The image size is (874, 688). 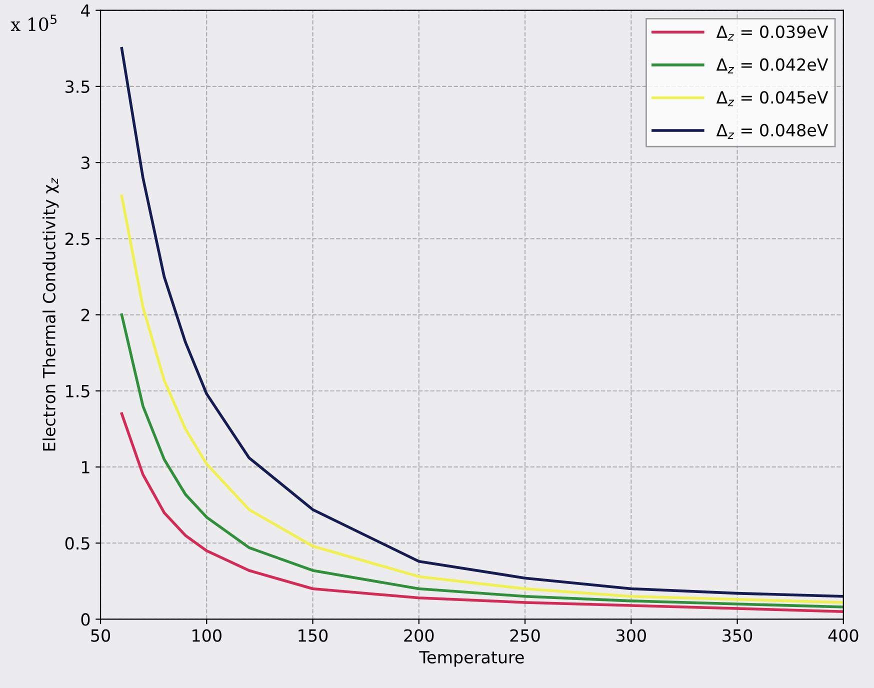 I want to click on legend-label: Δ$_{z}$ = 0.045eV, so click(x=772, y=98).